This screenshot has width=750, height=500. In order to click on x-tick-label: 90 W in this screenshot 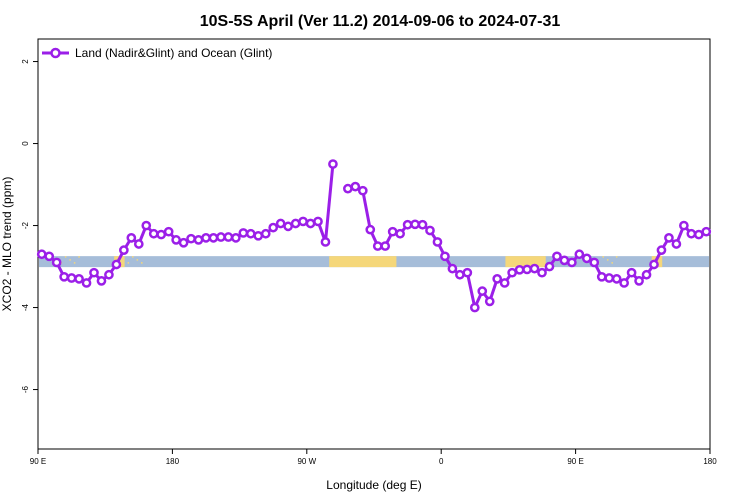, I will do `click(306, 461)`.